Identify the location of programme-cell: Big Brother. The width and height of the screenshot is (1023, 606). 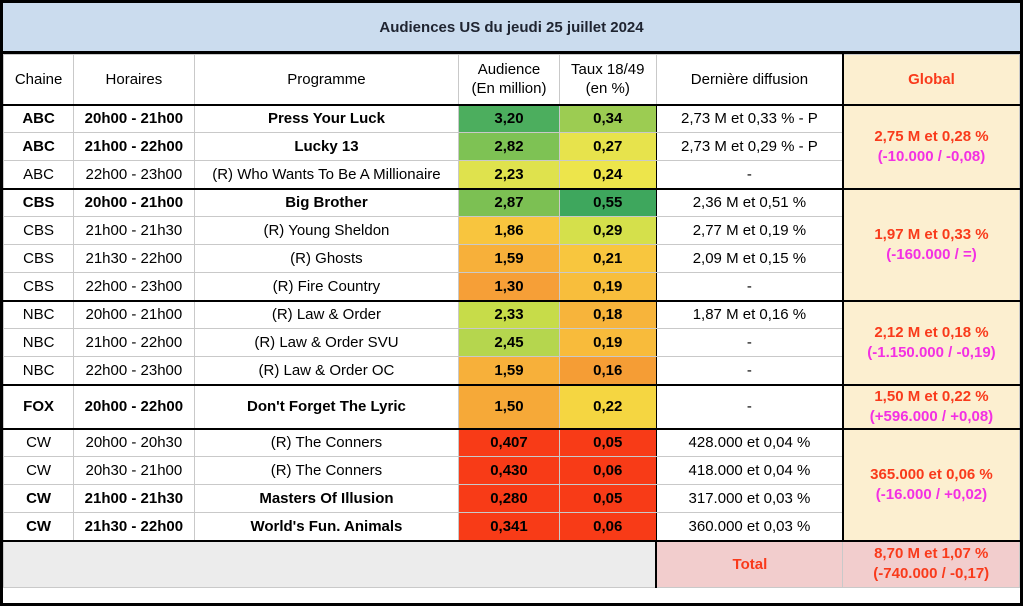
(326, 202).